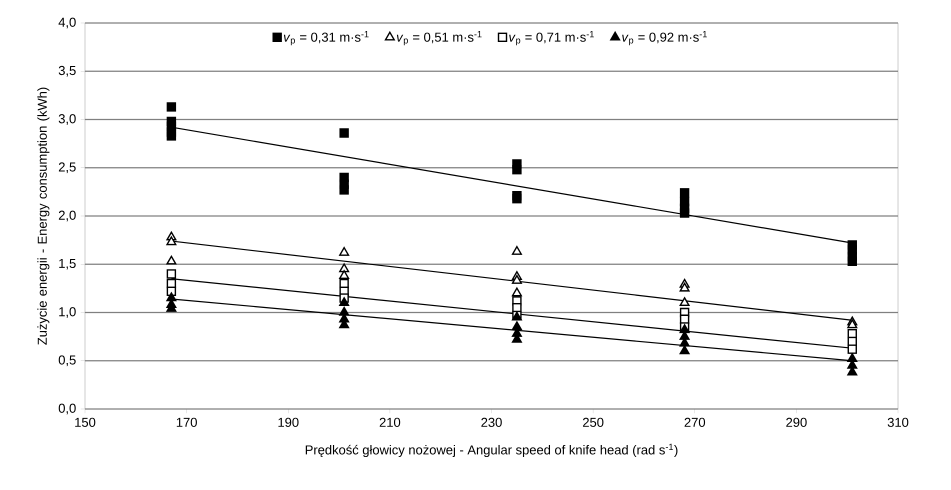 Image resolution: width=951 pixels, height=490 pixels. What do you see at coordinates (326, 38) in the screenshot?
I see `legend-label: v$_{p}$ = 0,31 m·s$^{-1}$` at bounding box center [326, 38].